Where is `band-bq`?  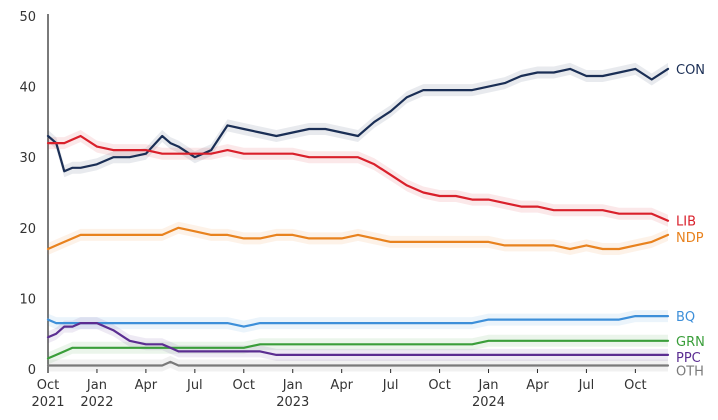
band-bq is located at coordinates (358, 321).